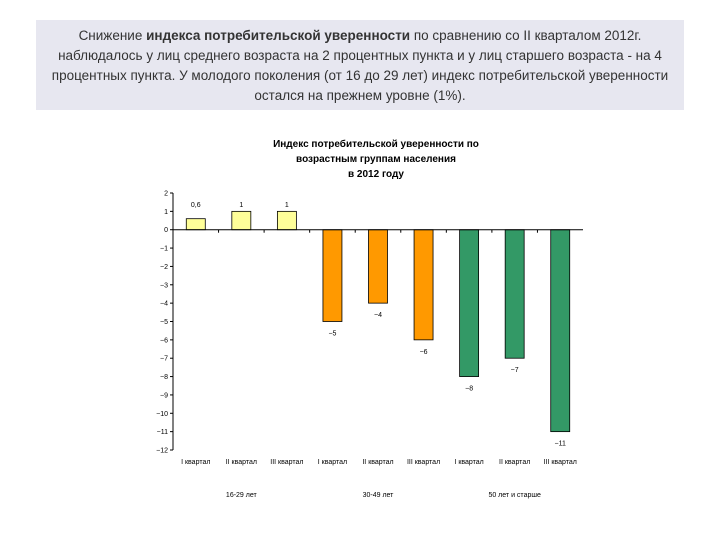 This screenshot has width=720, height=540. I want to click on y-tick-label: −7, so click(164, 359).